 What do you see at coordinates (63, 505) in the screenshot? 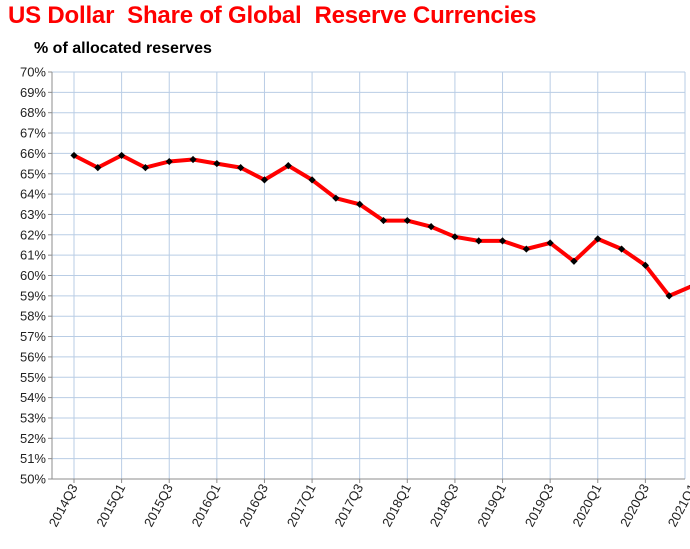
I see `x-tick-label: 2014Q3` at bounding box center [63, 505].